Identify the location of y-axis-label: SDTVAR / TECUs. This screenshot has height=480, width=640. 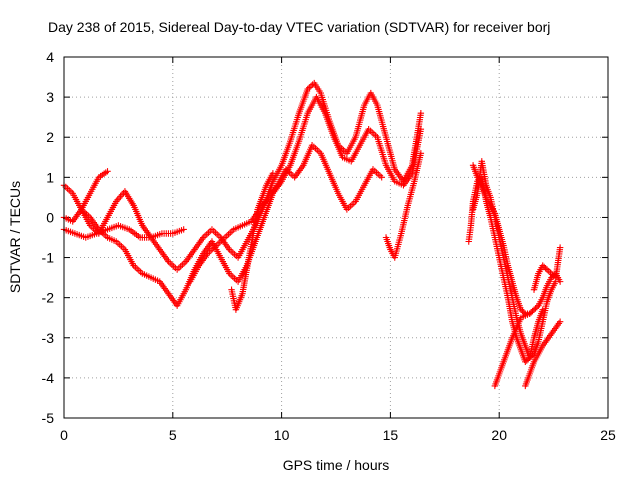
(15, 237).